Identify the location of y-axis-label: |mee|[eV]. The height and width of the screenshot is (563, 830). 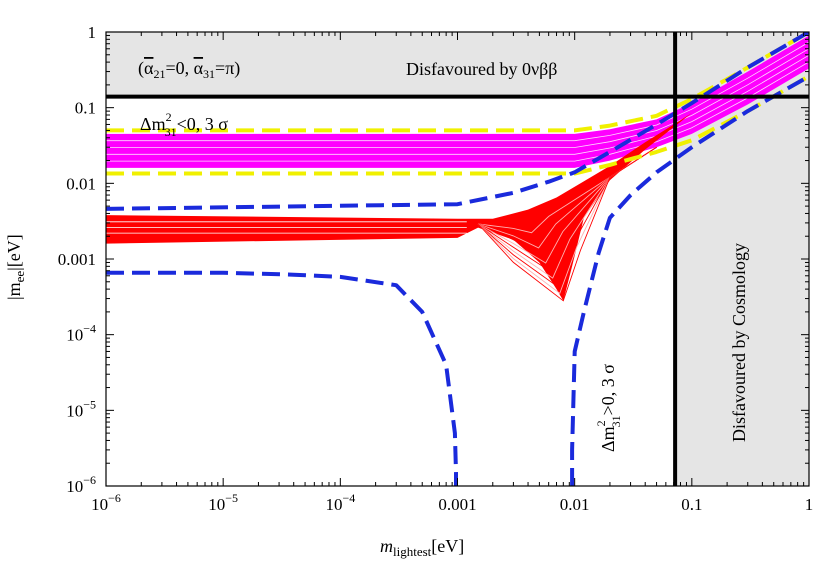
(15, 267).